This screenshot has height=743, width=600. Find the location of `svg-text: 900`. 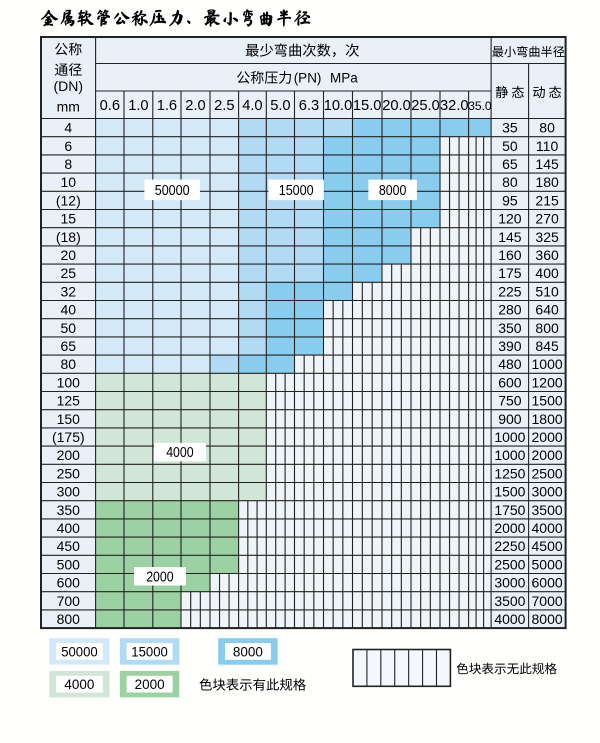

svg-text: 900 is located at coordinates (510, 419).